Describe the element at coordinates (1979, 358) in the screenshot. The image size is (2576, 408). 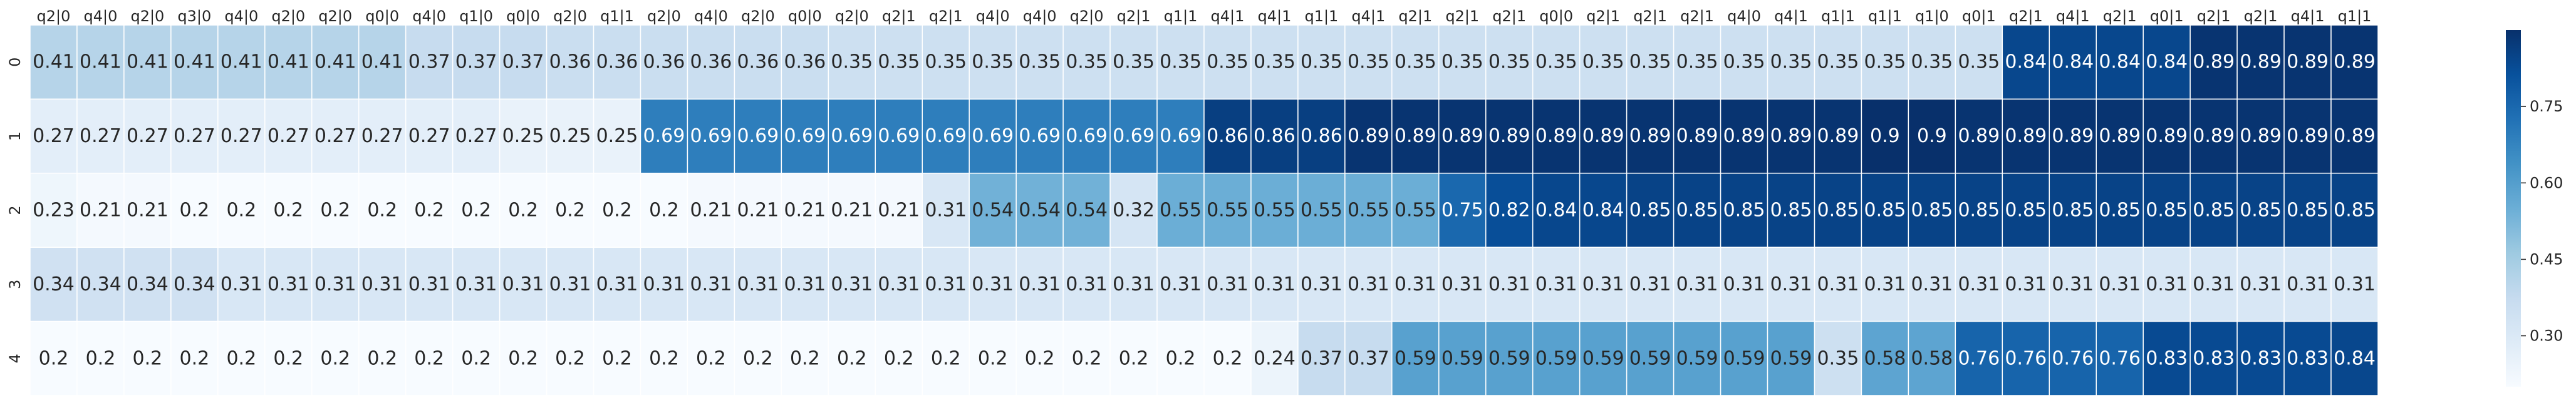
I see `cell-value-label: 0.76` at that location.